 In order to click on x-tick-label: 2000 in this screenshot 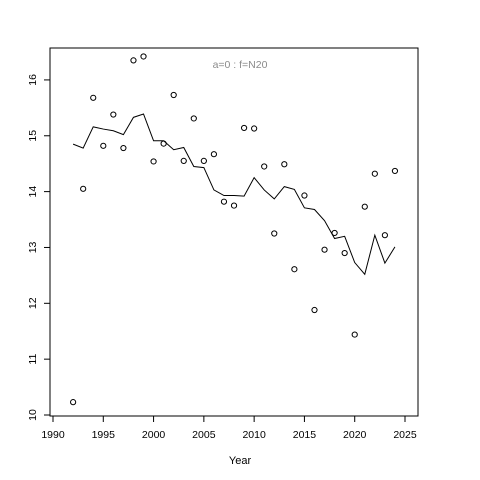, I will do `click(154, 435)`.